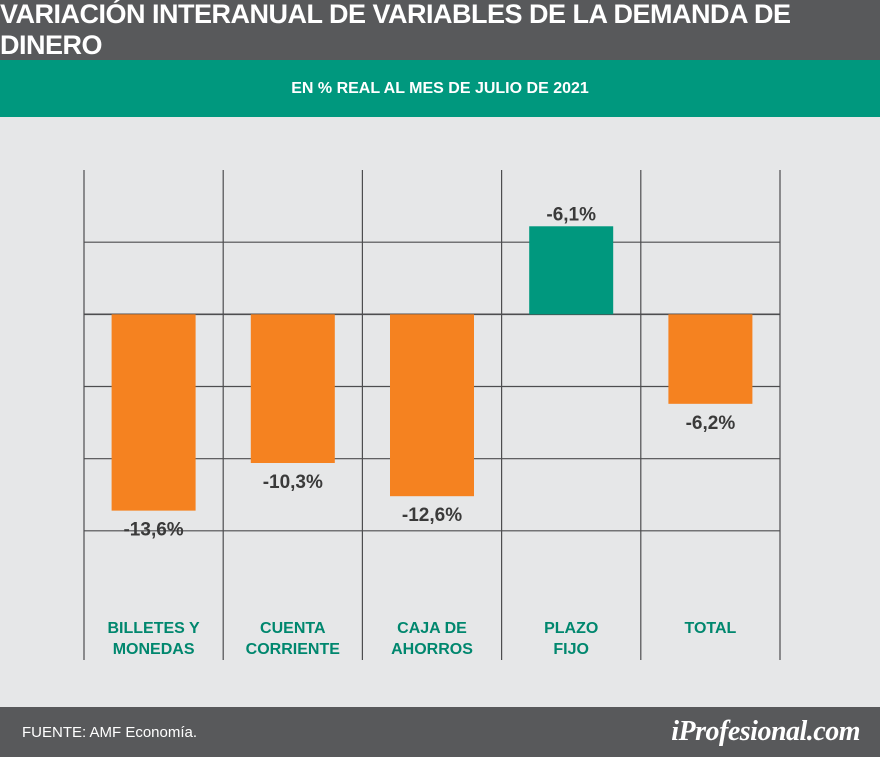  What do you see at coordinates (293, 628) in the screenshot?
I see `category-label: CUENTA` at bounding box center [293, 628].